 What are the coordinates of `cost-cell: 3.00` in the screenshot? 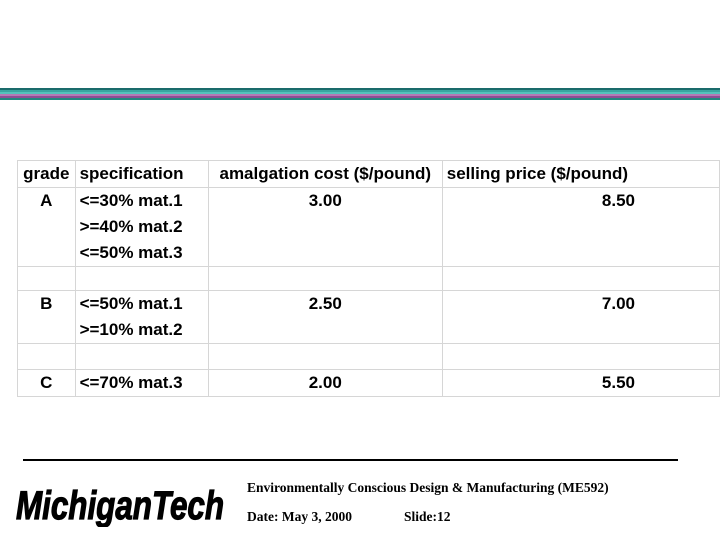 It's located at (325, 227).